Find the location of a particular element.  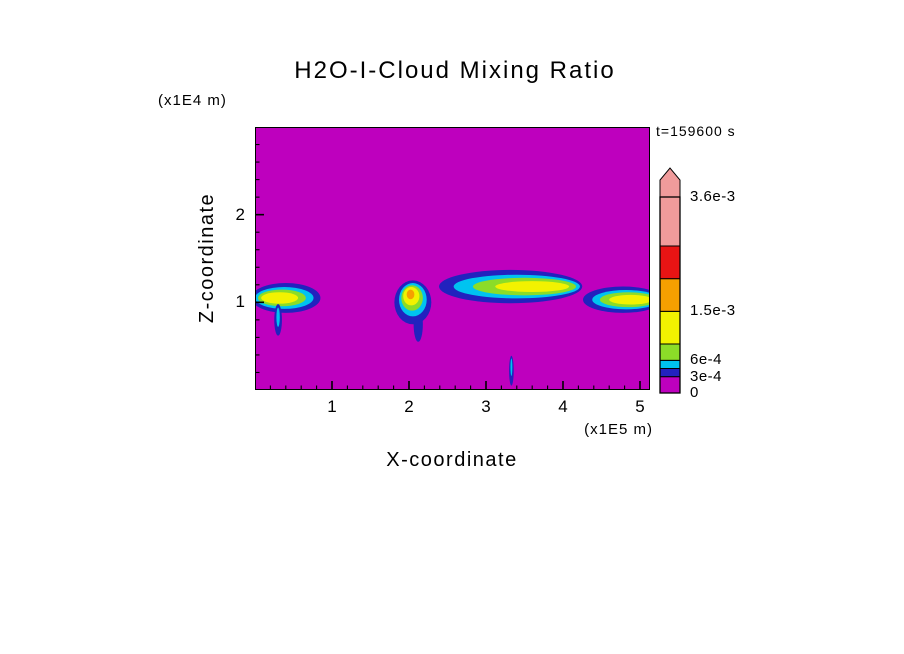

bottom-streak-layer is located at coordinates (511, 367).